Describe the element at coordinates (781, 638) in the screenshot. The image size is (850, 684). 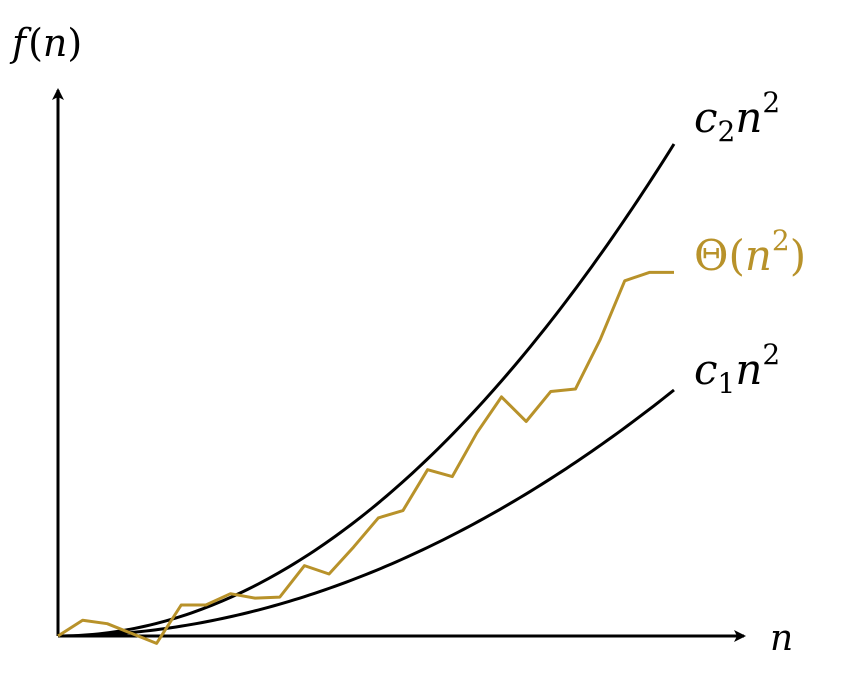
I see `x-axis-label: n` at that location.